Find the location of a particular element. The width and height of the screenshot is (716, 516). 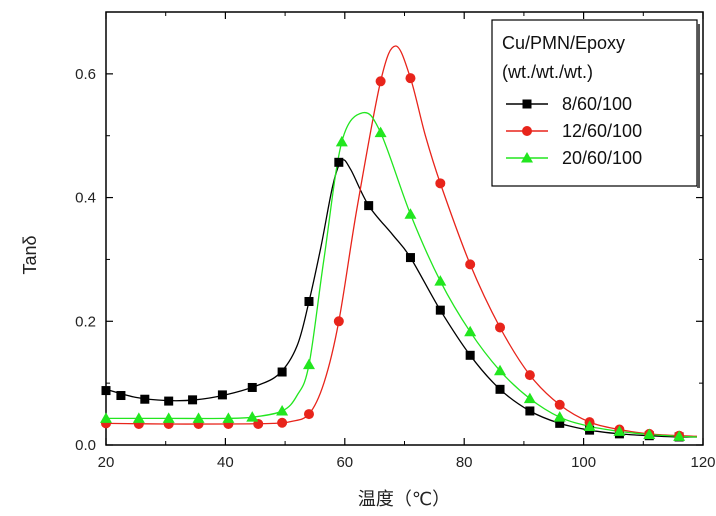

legend-title-line-2: (wt./wt./wt.) is located at coordinates (547, 72).